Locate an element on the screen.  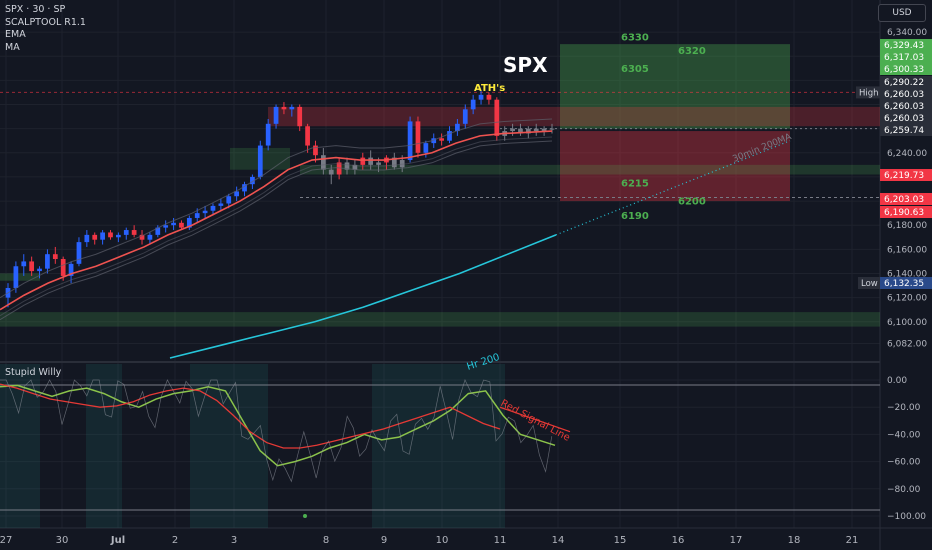
time-tick: 16 is located at coordinates (678, 540).